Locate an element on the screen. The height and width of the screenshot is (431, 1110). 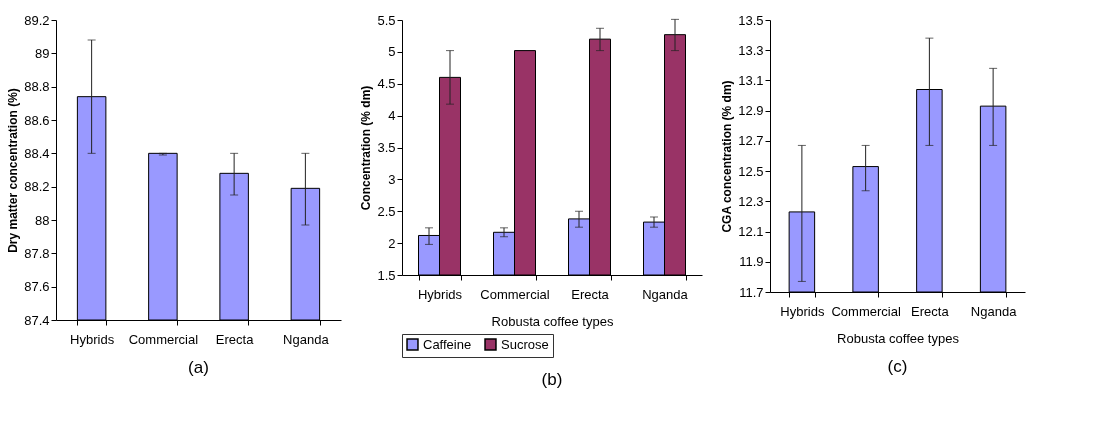
y-tick-label: 88 is located at coordinates (42, 220).